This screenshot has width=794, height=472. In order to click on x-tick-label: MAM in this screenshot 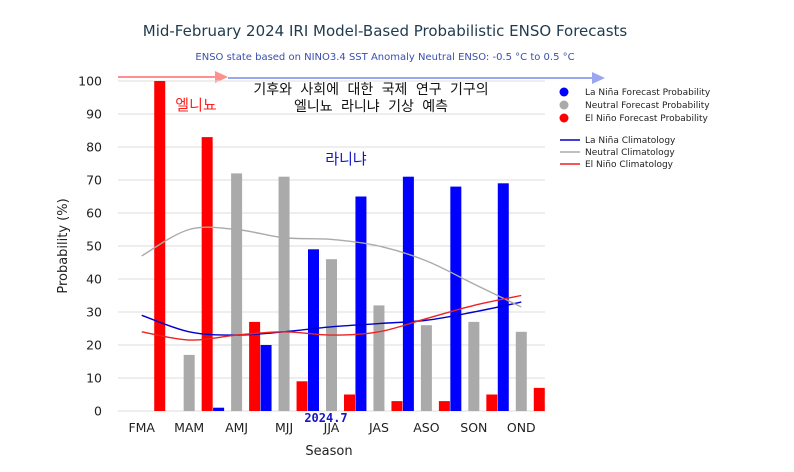, I will do `click(189, 427)`.